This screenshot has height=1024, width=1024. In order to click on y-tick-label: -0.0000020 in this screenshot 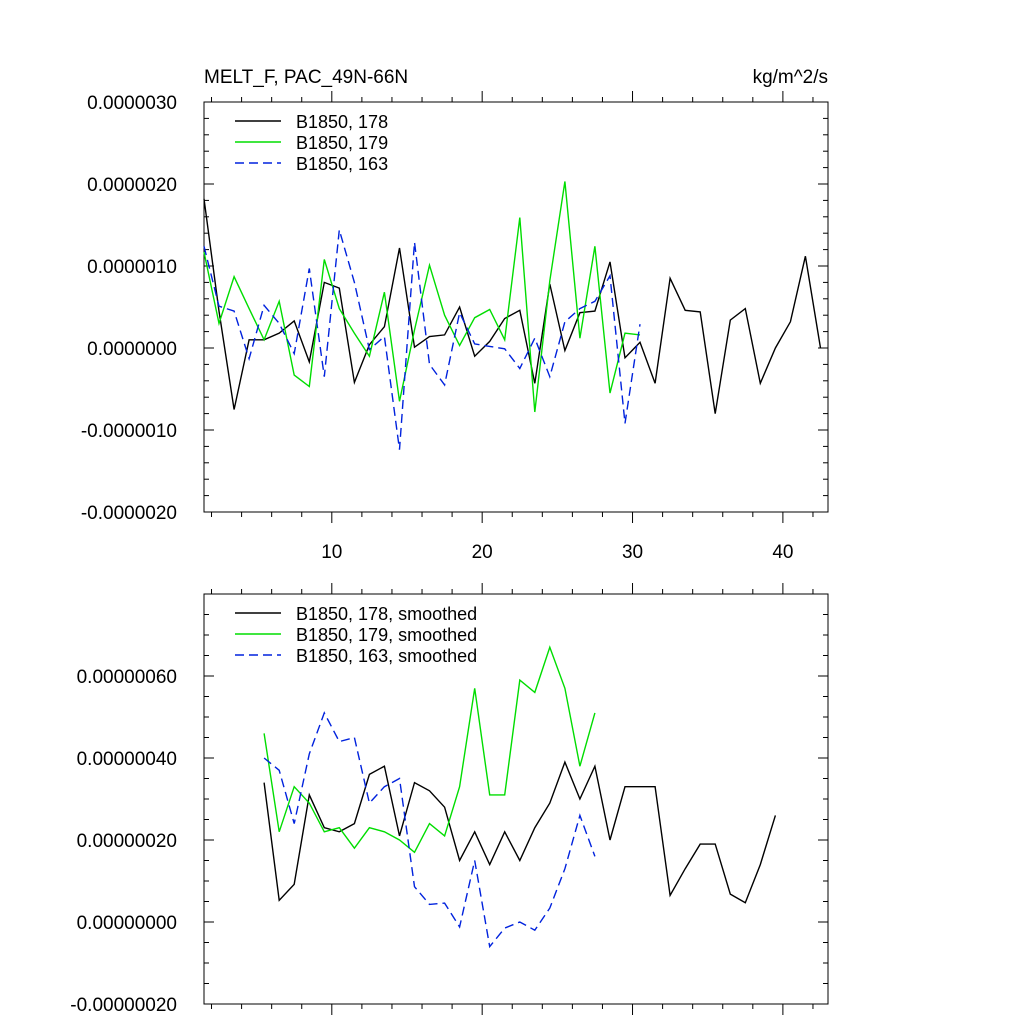, I will do `click(129, 513)`.